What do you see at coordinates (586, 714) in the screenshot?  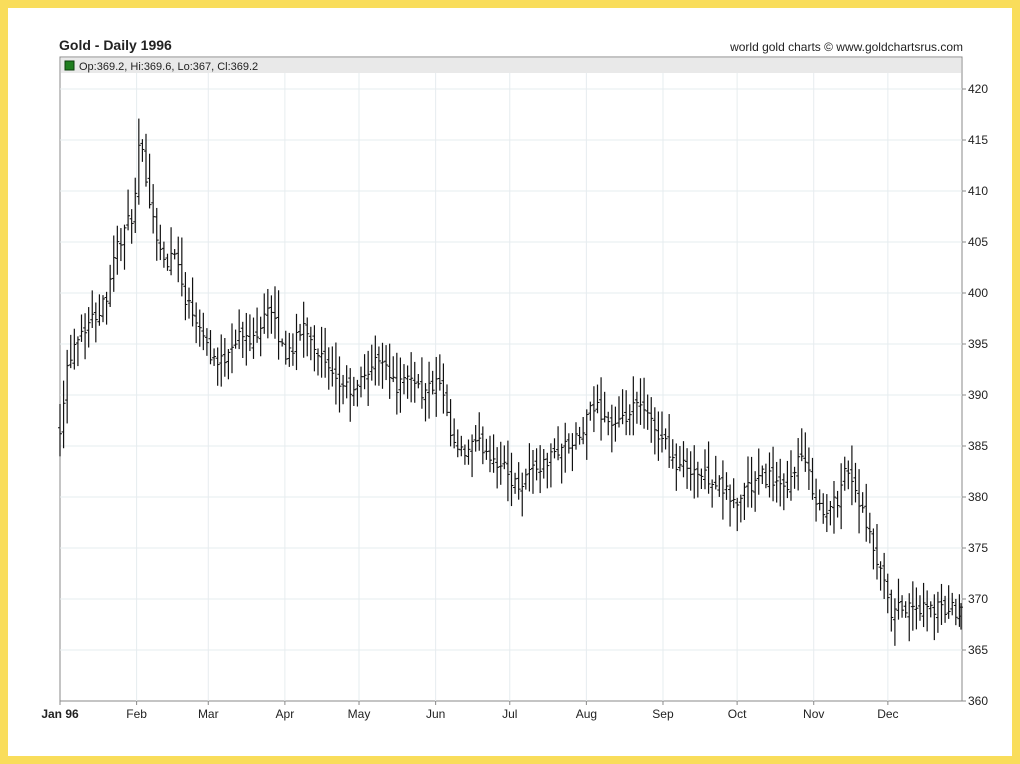 I see `x-tick-label: Aug` at bounding box center [586, 714].